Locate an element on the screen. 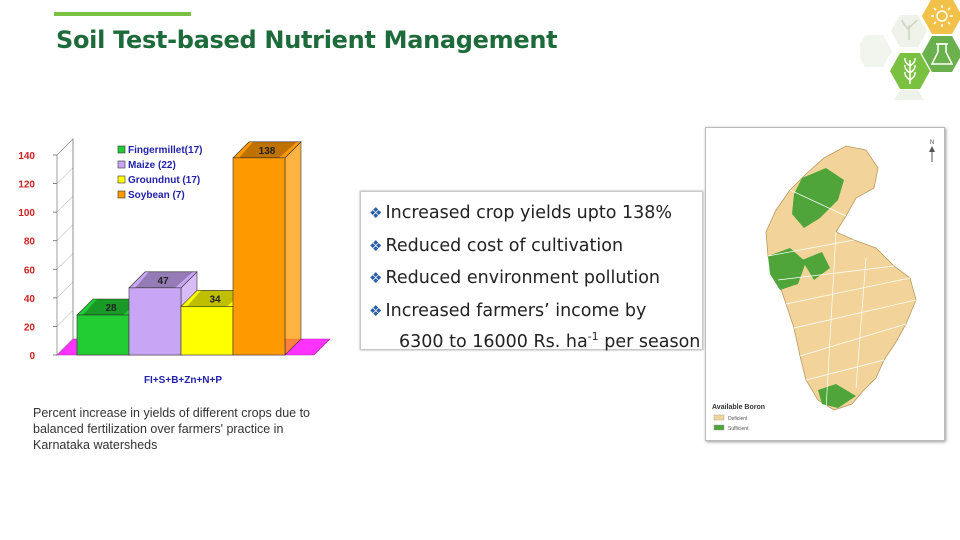 The height and width of the screenshot is (540, 960). plant-icon is located at coordinates (909, 29).